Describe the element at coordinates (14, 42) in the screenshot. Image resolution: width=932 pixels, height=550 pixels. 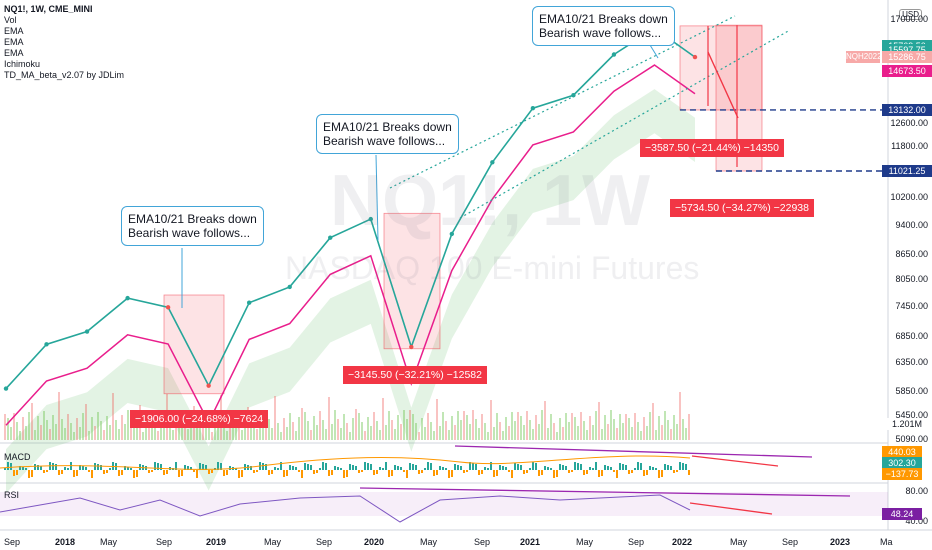
I see `legend-ema-2: EMA` at that location.